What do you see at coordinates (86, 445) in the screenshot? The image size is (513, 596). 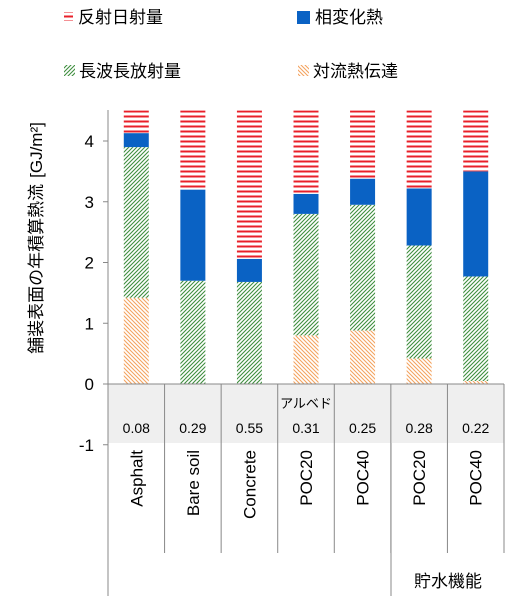 I see `y-tick-label: -1` at bounding box center [86, 445].